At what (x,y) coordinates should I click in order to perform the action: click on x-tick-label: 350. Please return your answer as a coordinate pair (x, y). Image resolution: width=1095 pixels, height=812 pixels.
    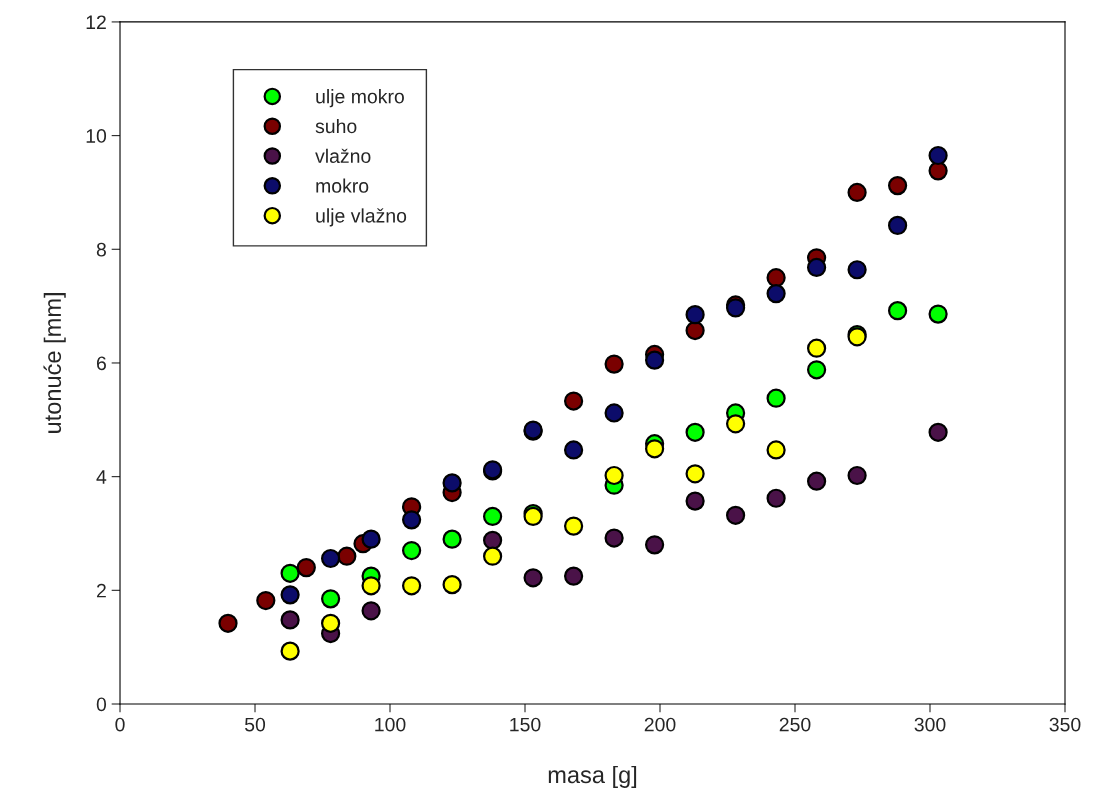
    Looking at the image, I should click on (1065, 724).